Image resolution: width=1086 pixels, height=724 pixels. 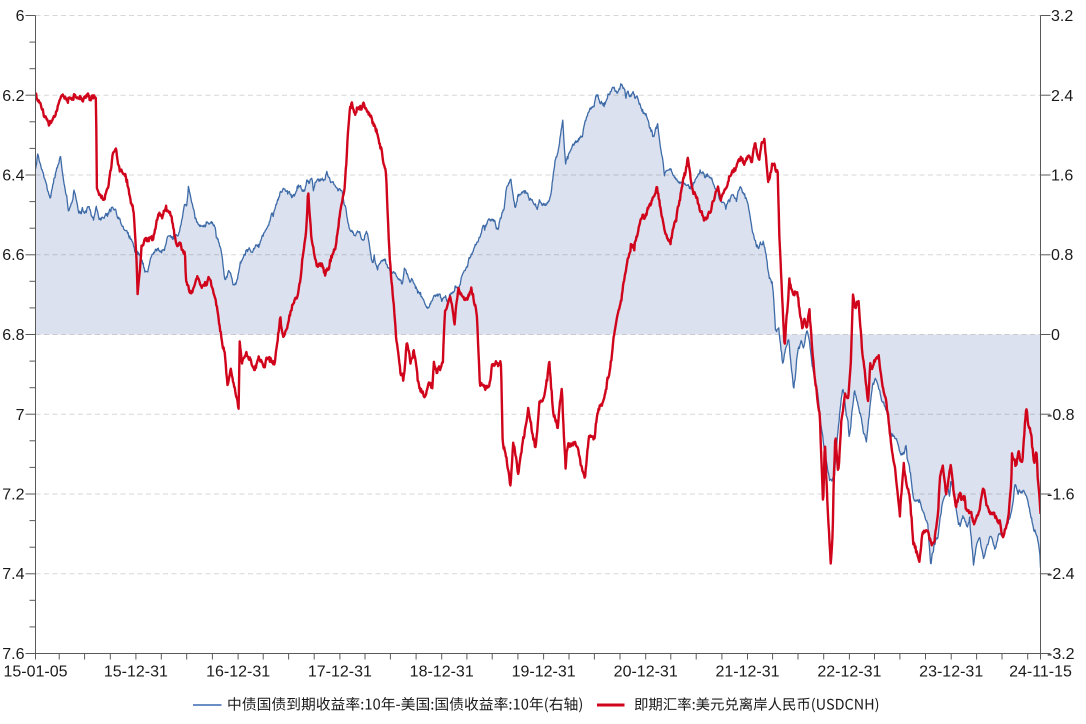 What do you see at coordinates (747, 672) in the screenshot?
I see `svg-text: 21-12-31` at bounding box center [747, 672].